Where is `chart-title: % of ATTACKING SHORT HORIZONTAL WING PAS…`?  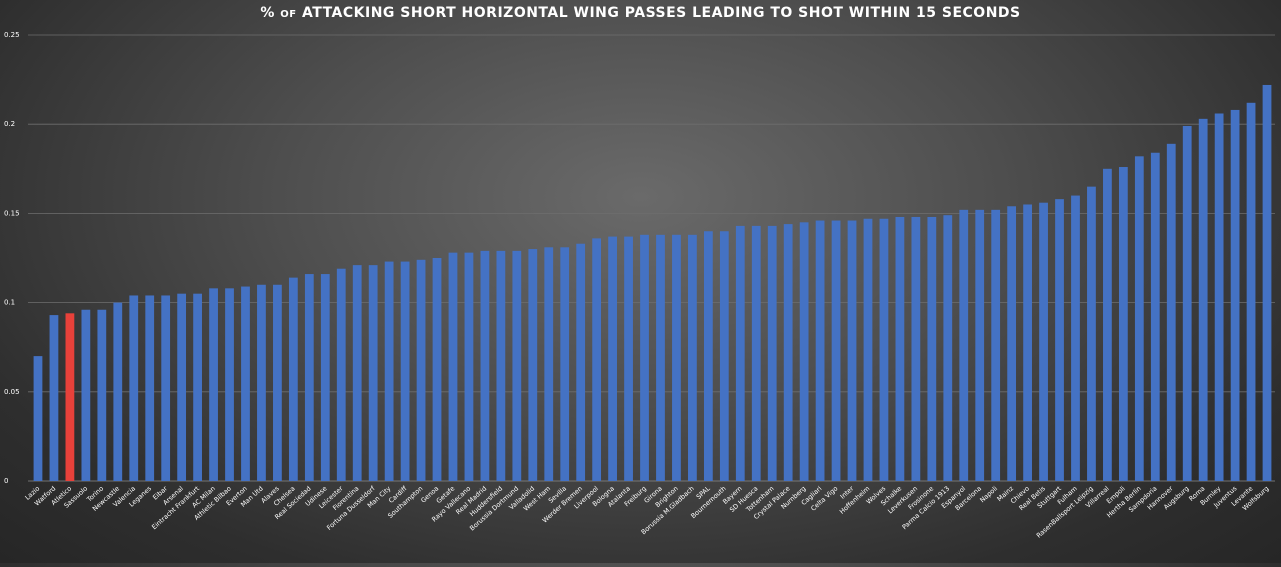
chart-title: % of ATTACKING SHORT HORIZONTAL WING PAS… is located at coordinates (640, 13).